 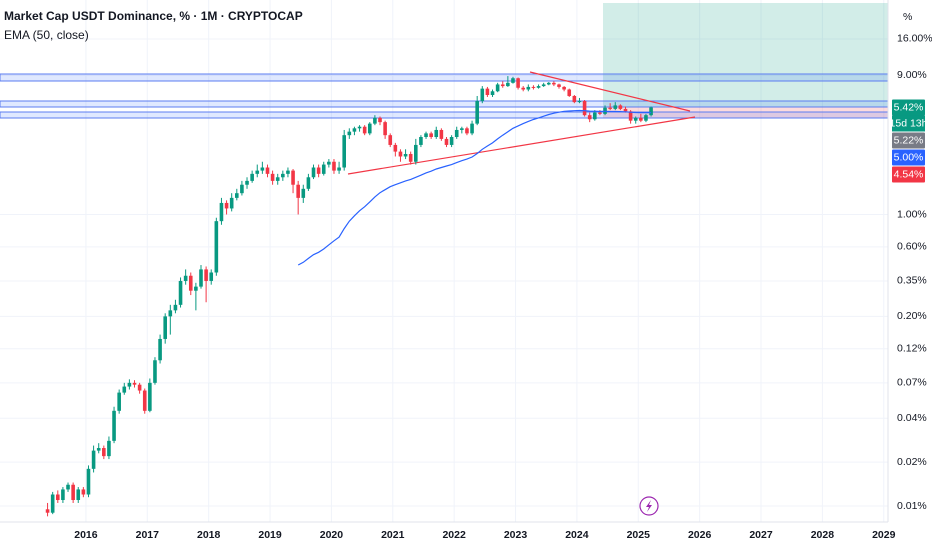 I want to click on target-zone, so click(x=745, y=55).